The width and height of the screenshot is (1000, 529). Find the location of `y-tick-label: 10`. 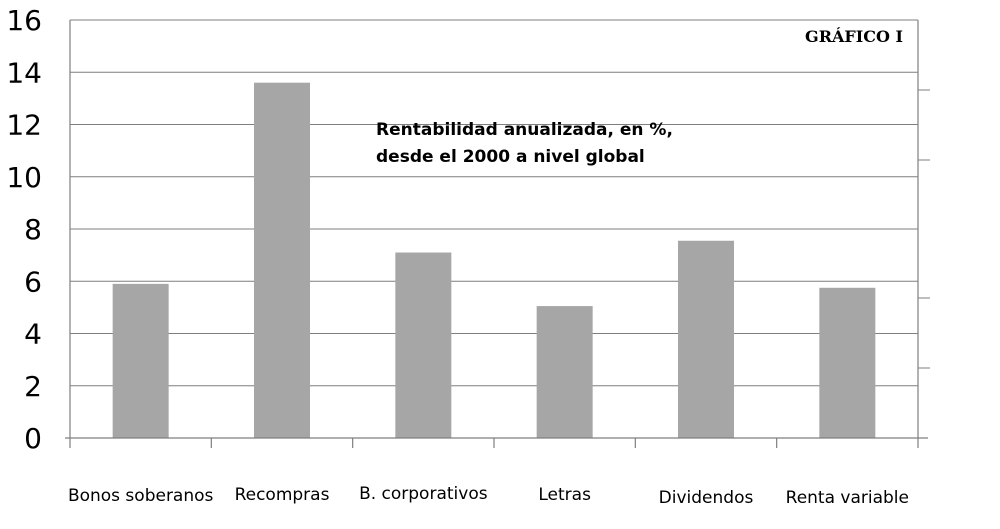

y-tick-label: 10 is located at coordinates (24, 177).